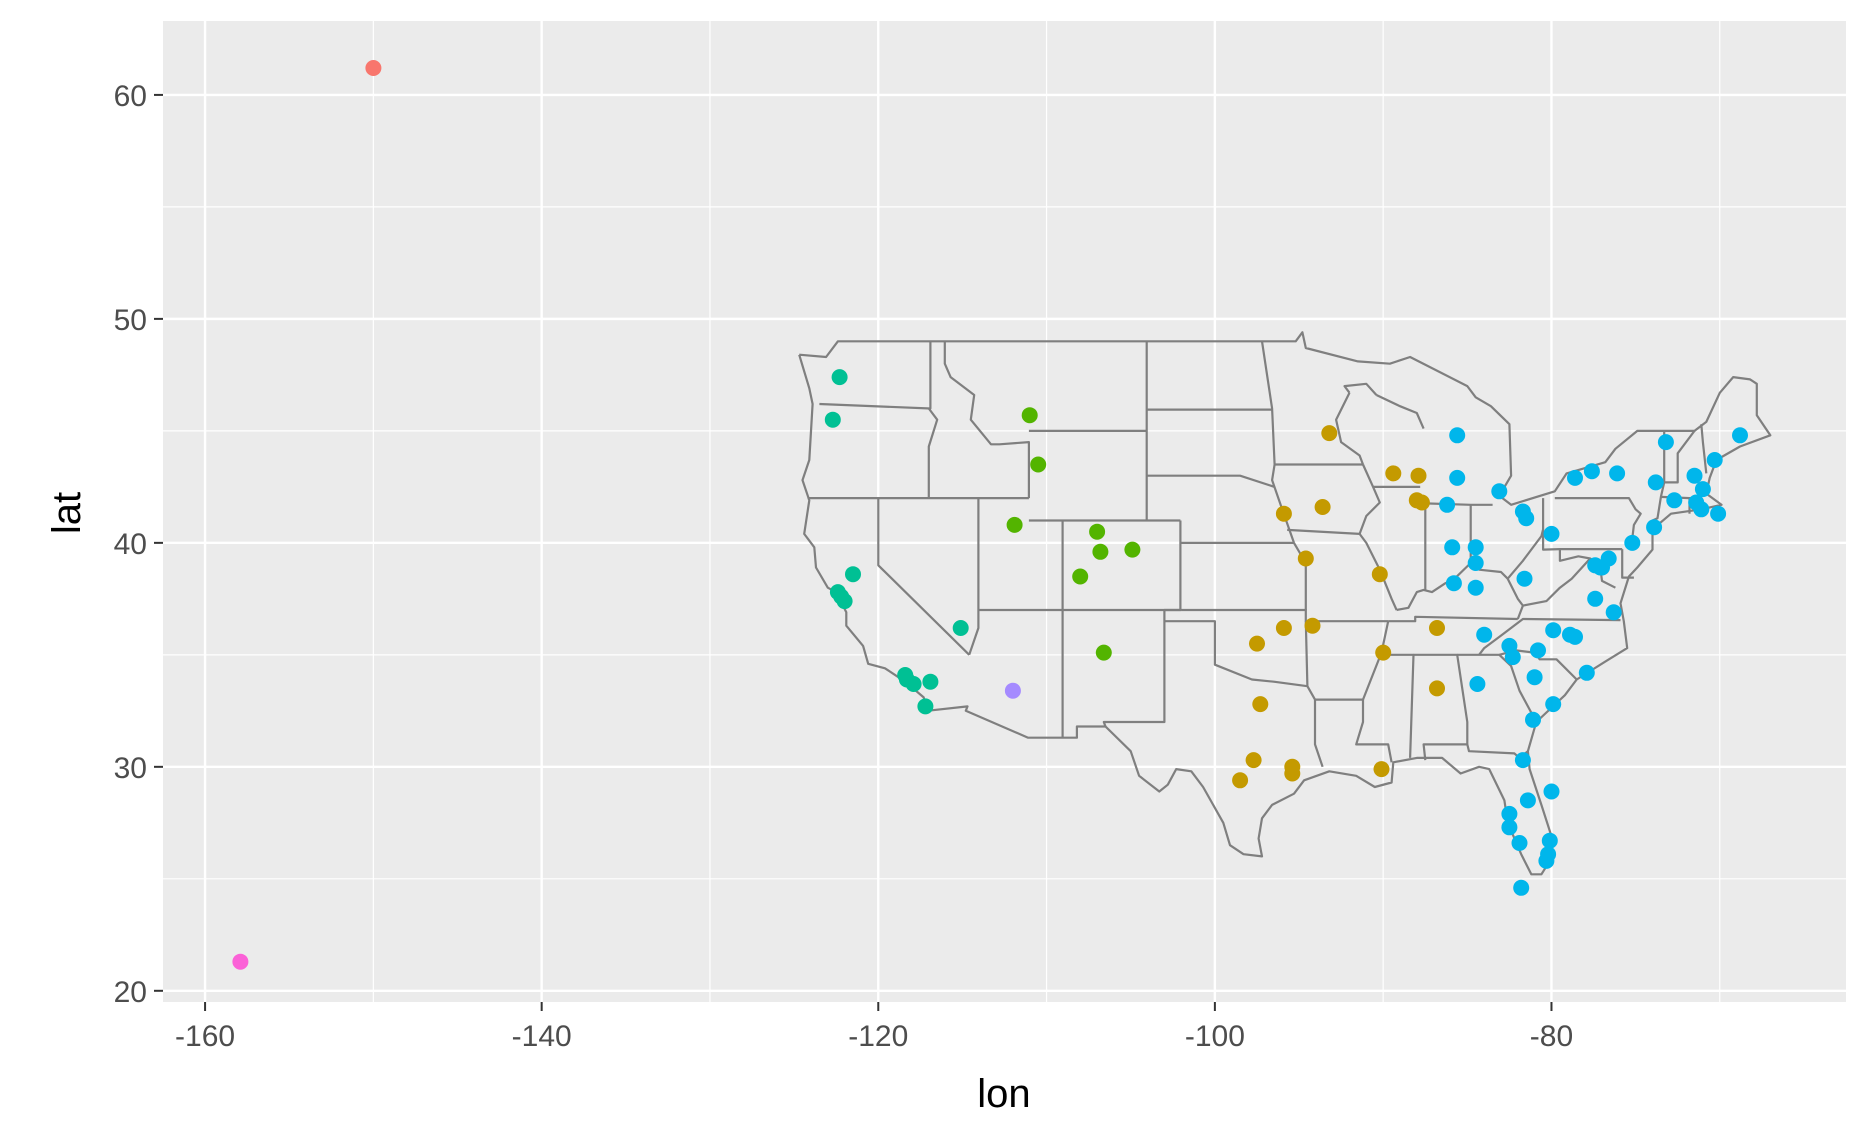  Describe the element at coordinates (130, 320) in the screenshot. I see `y-tick-label: 50` at that location.